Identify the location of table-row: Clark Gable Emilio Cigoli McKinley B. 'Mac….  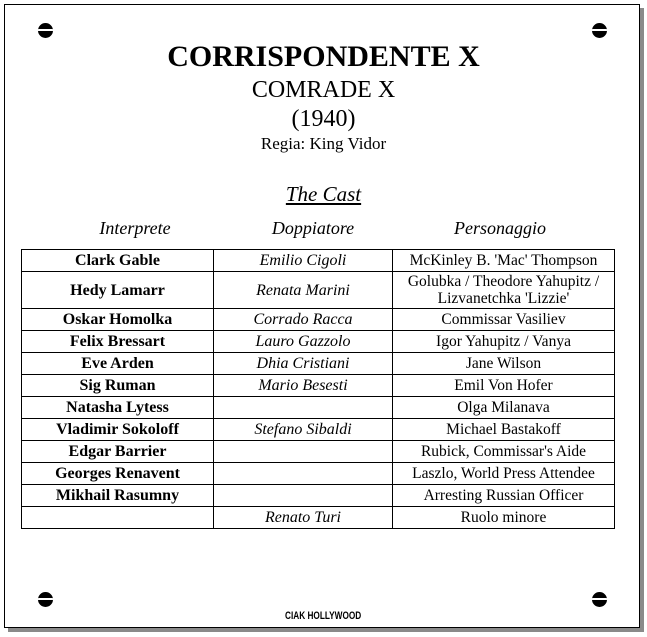
(318, 260).